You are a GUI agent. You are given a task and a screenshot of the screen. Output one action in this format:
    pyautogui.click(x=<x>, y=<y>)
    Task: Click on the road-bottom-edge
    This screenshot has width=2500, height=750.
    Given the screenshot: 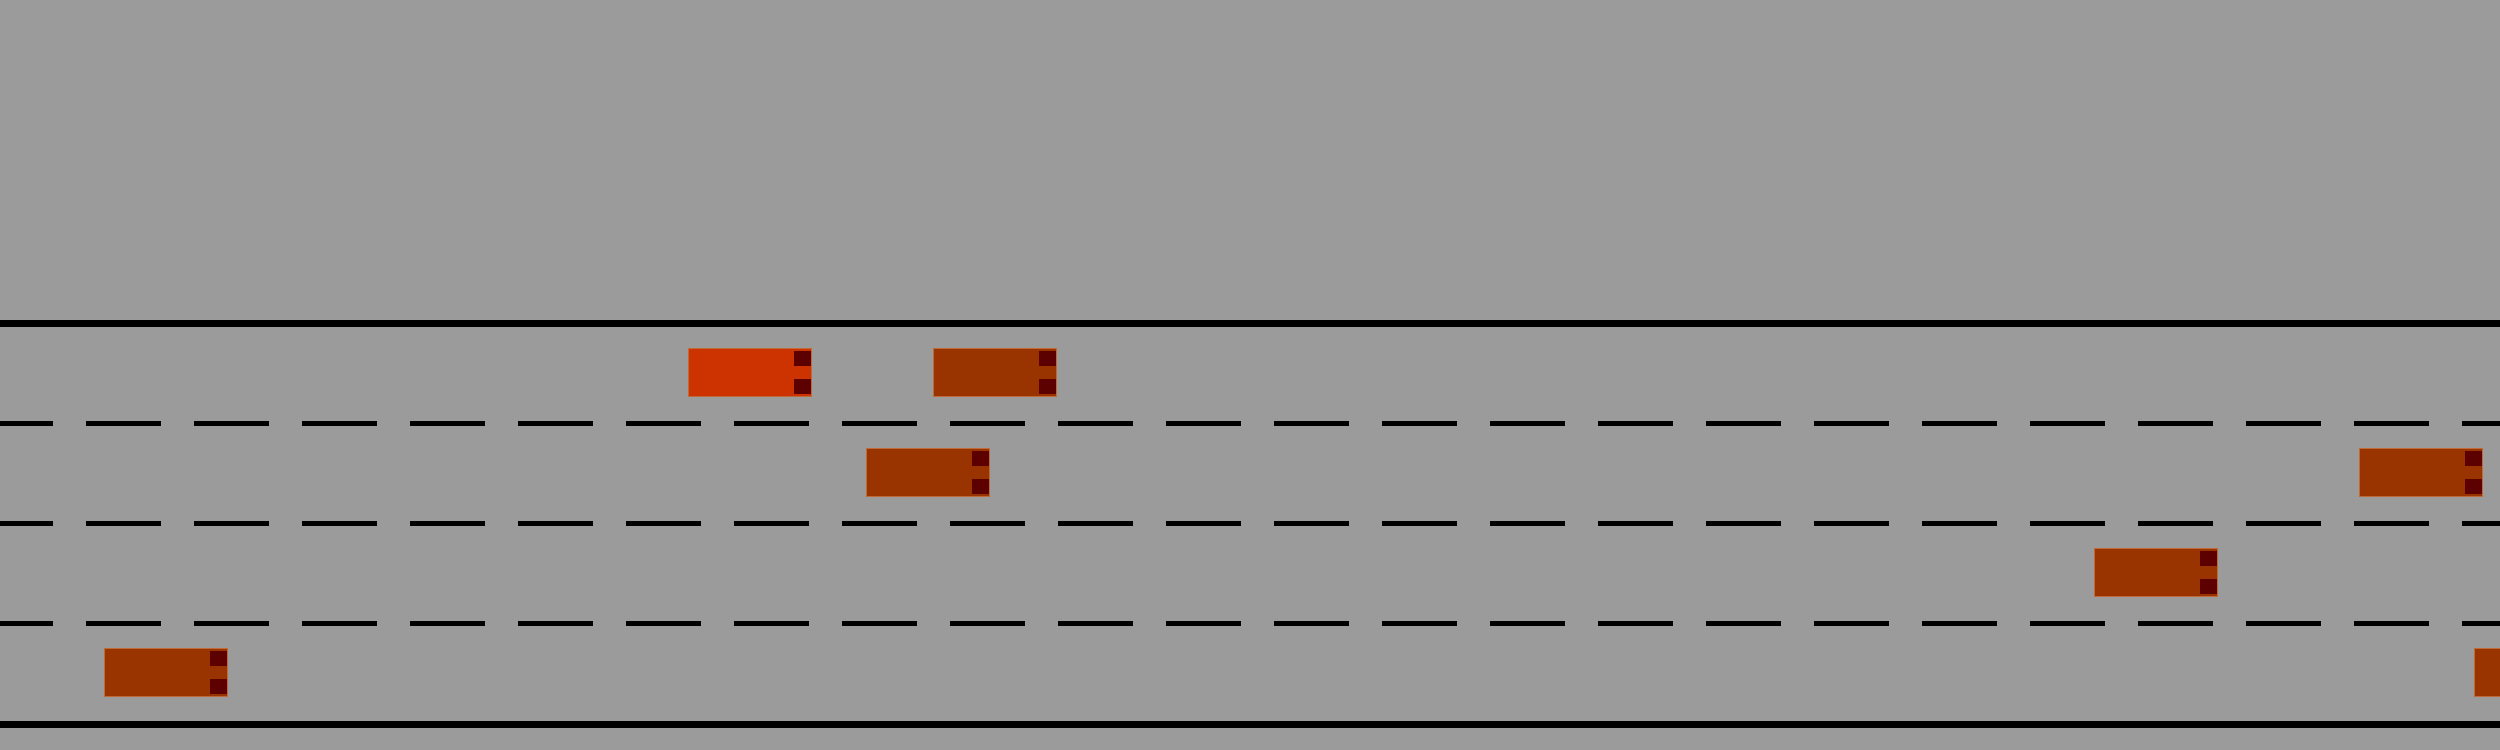 What is the action you would take?
    pyautogui.click(x=1250, y=724)
    